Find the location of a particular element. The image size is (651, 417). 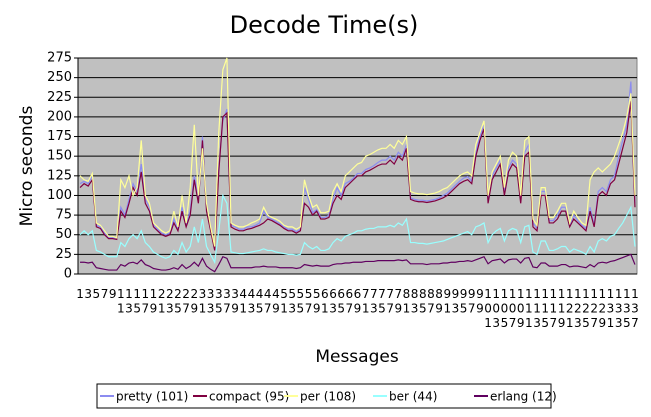

y-tick-label: 50 is located at coordinates (63, 234).